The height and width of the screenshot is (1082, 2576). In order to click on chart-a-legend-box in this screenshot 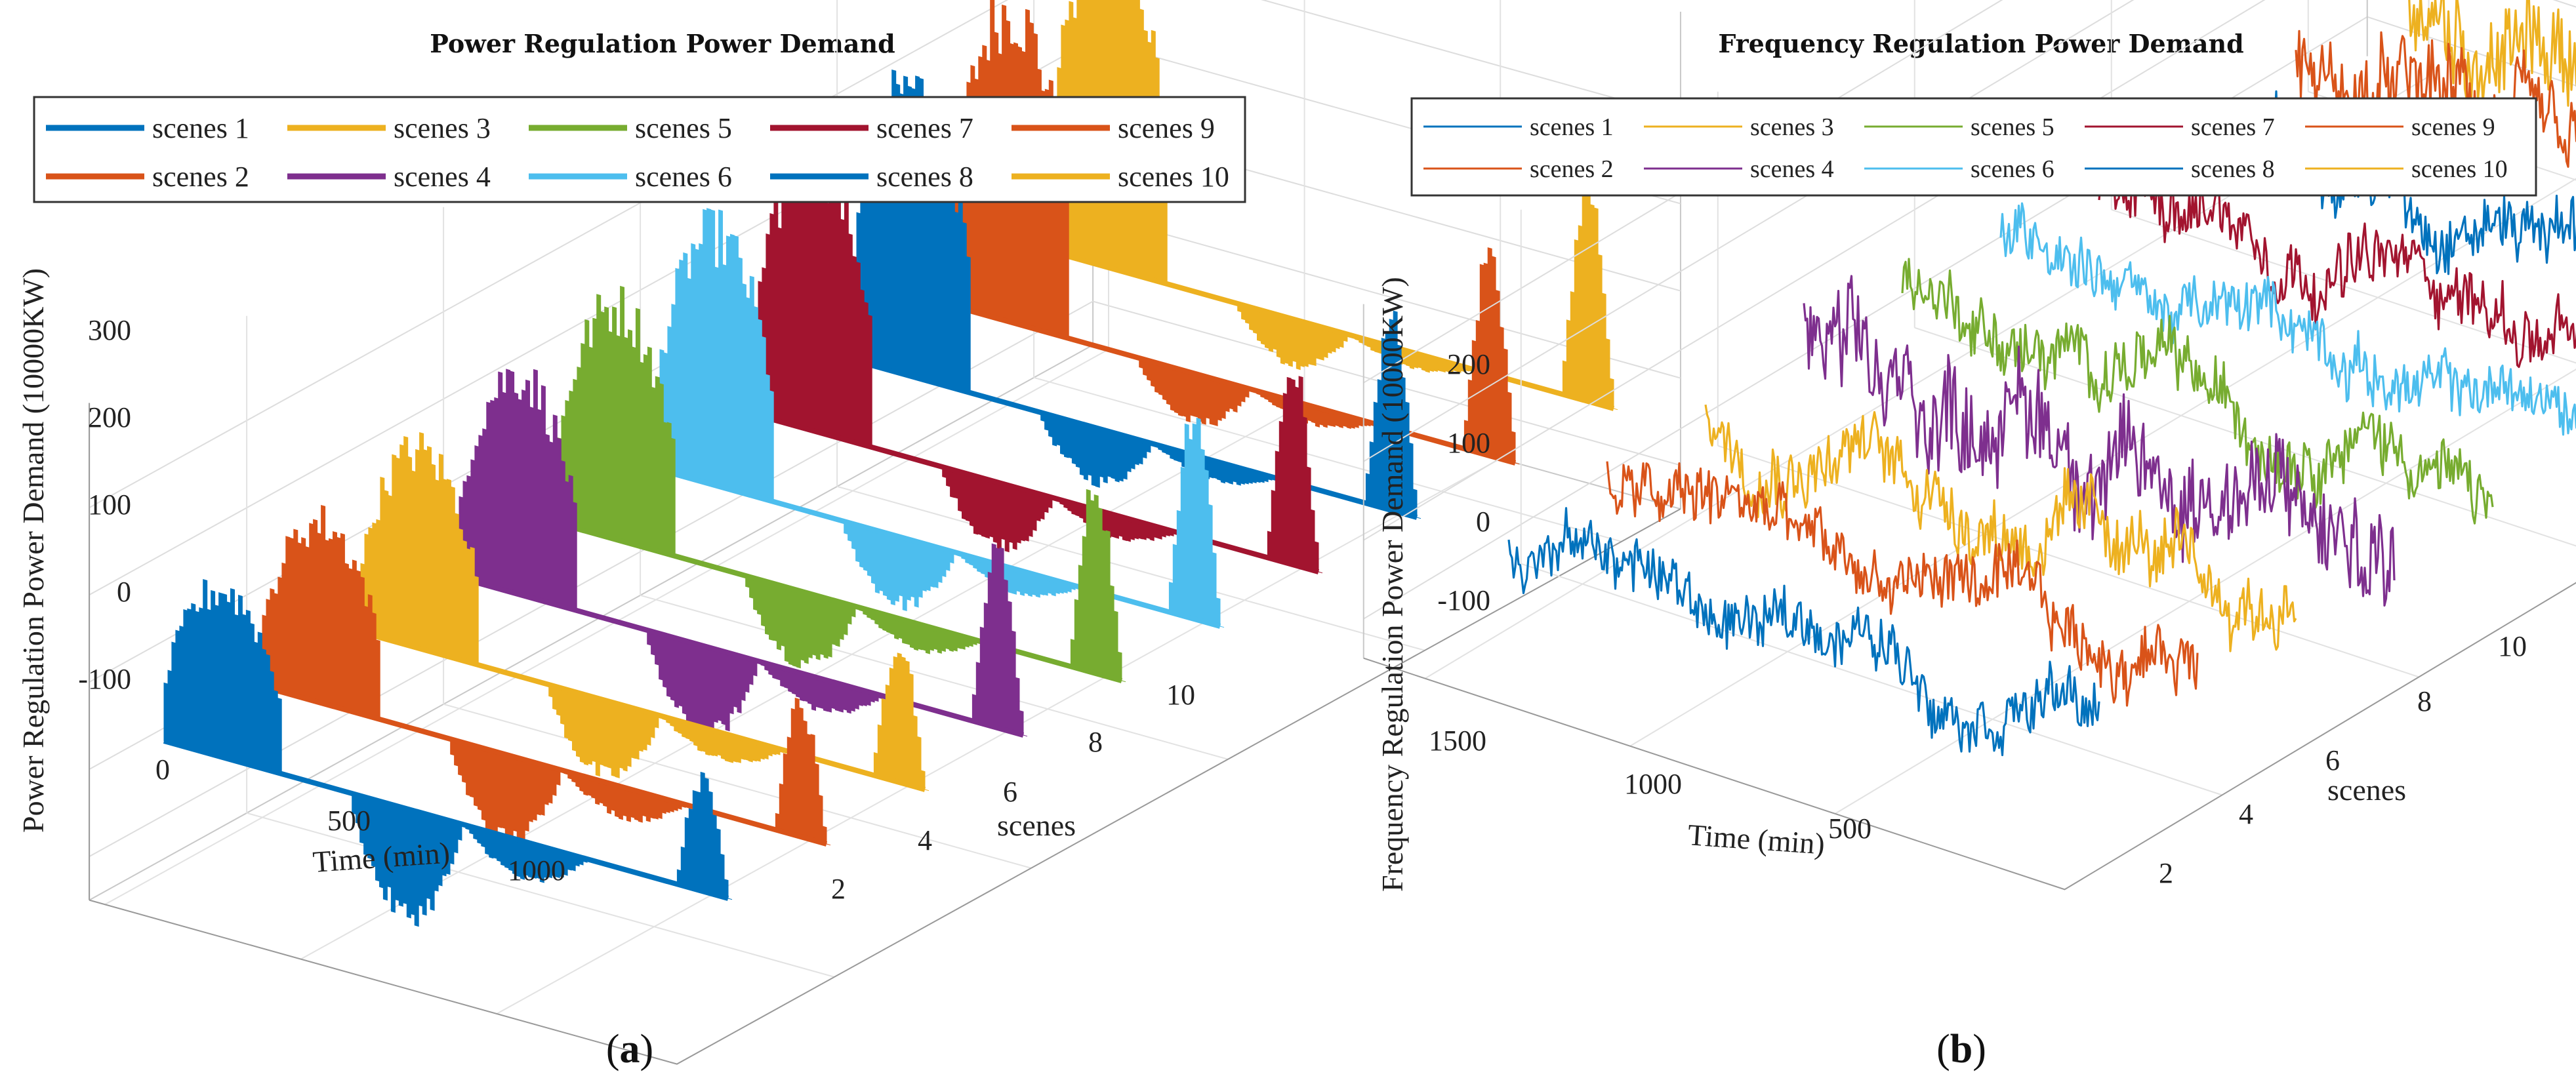, I will do `click(639, 149)`.